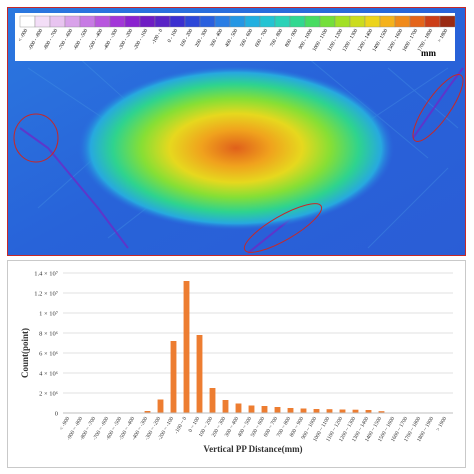 Image resolution: width=474 pixels, height=474 pixels. Describe the element at coordinates (46, 294) in the screenshot. I see `y-tick-label: 1.2 × 10⁷` at that location.